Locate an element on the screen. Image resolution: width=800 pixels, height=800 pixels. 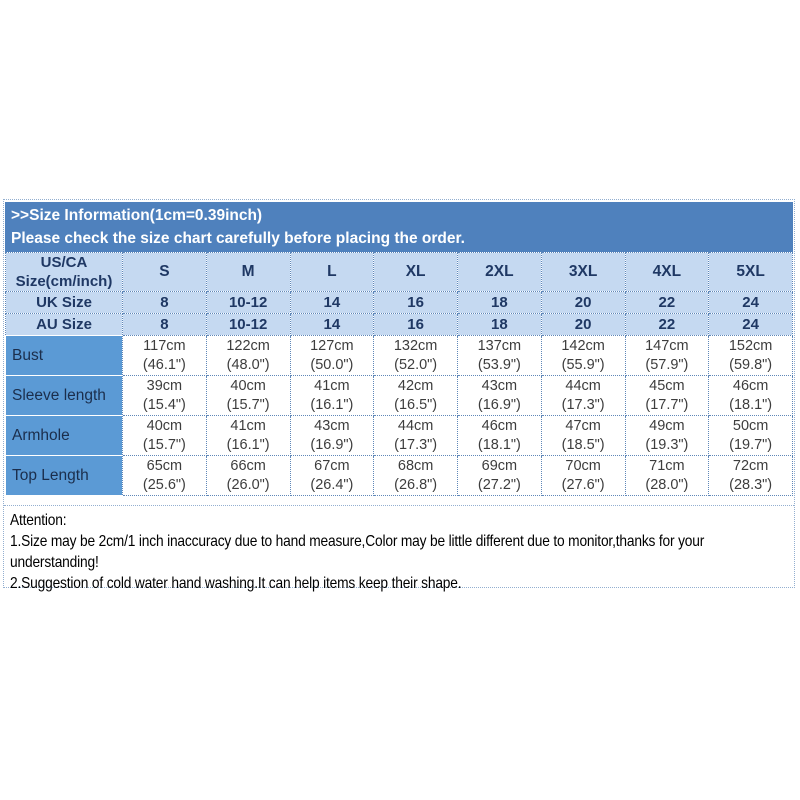
row-label: UK Size is located at coordinates (64, 302).